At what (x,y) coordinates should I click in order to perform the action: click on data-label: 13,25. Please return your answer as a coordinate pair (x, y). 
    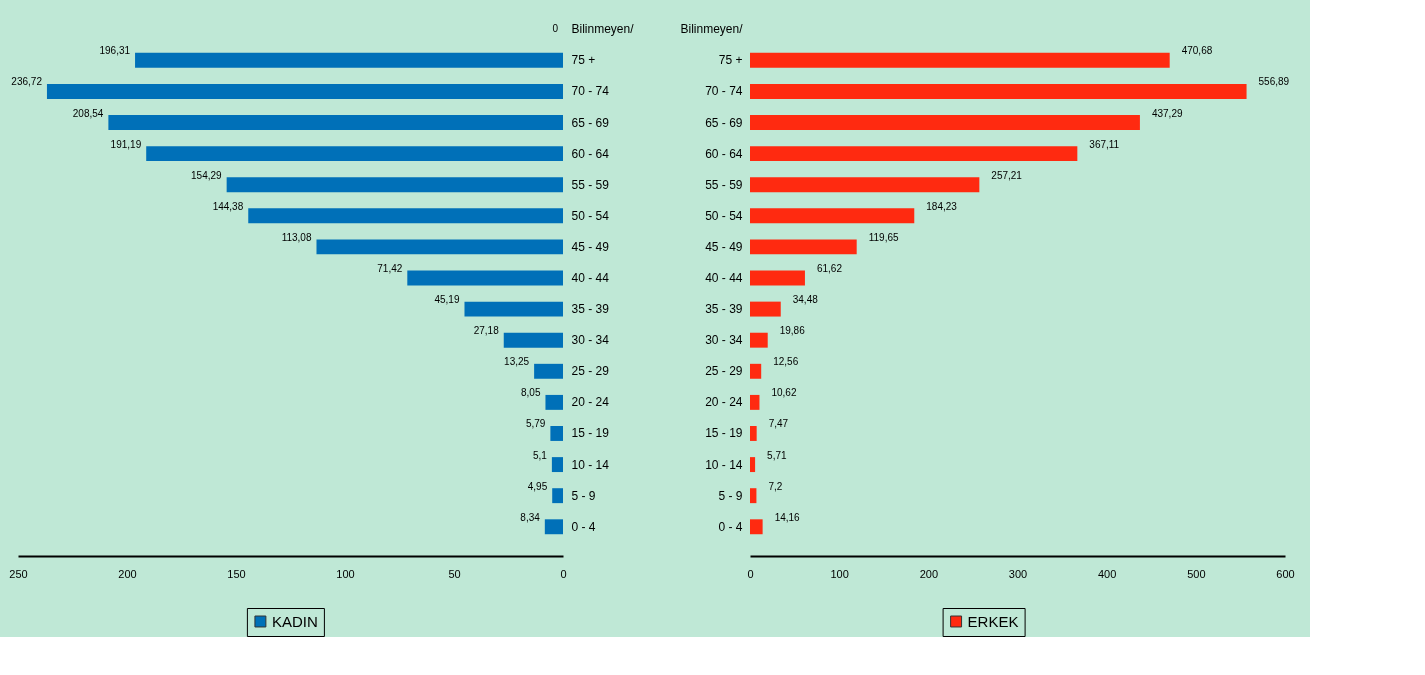
    Looking at the image, I should click on (517, 362).